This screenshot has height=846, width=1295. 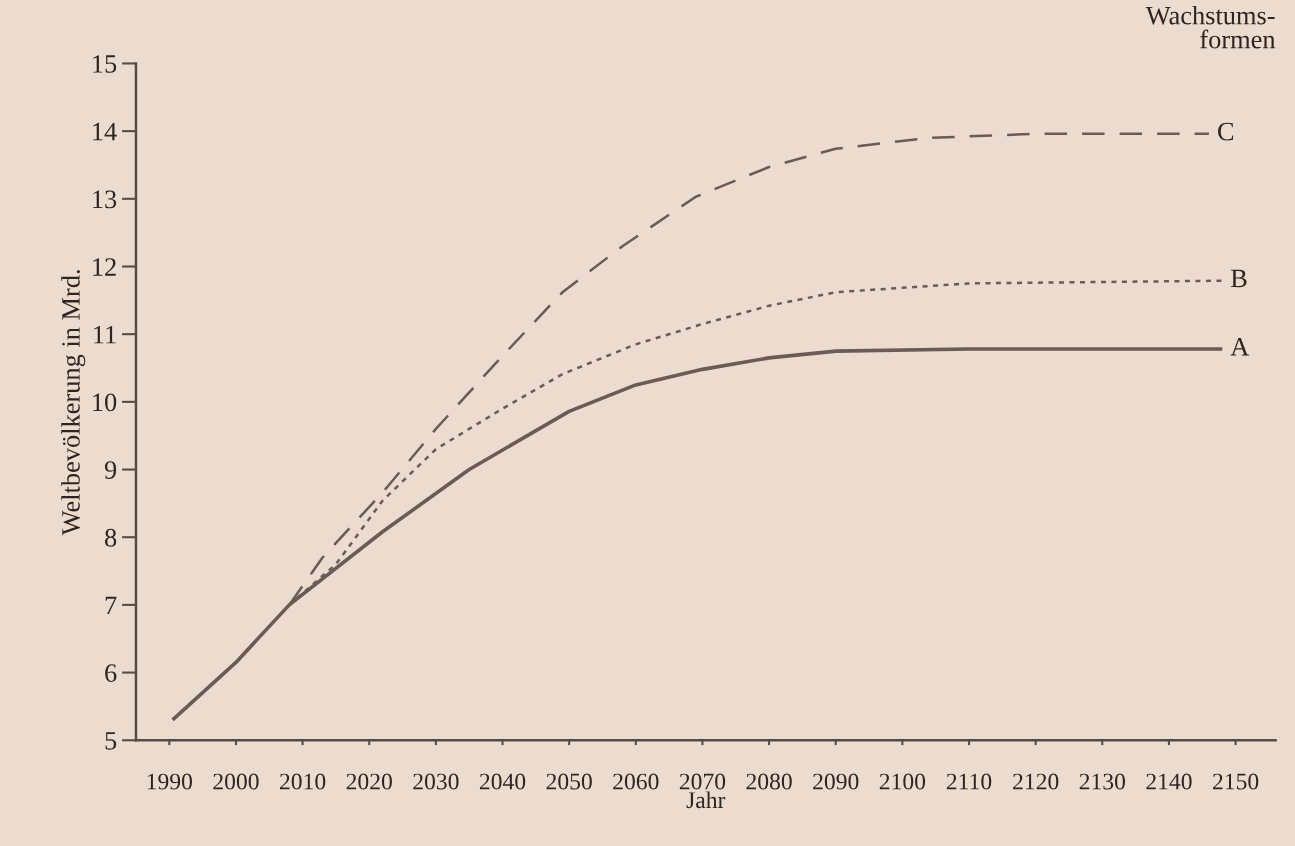 What do you see at coordinates (836, 781) in the screenshot?
I see `x-tick-label: 2090` at bounding box center [836, 781].